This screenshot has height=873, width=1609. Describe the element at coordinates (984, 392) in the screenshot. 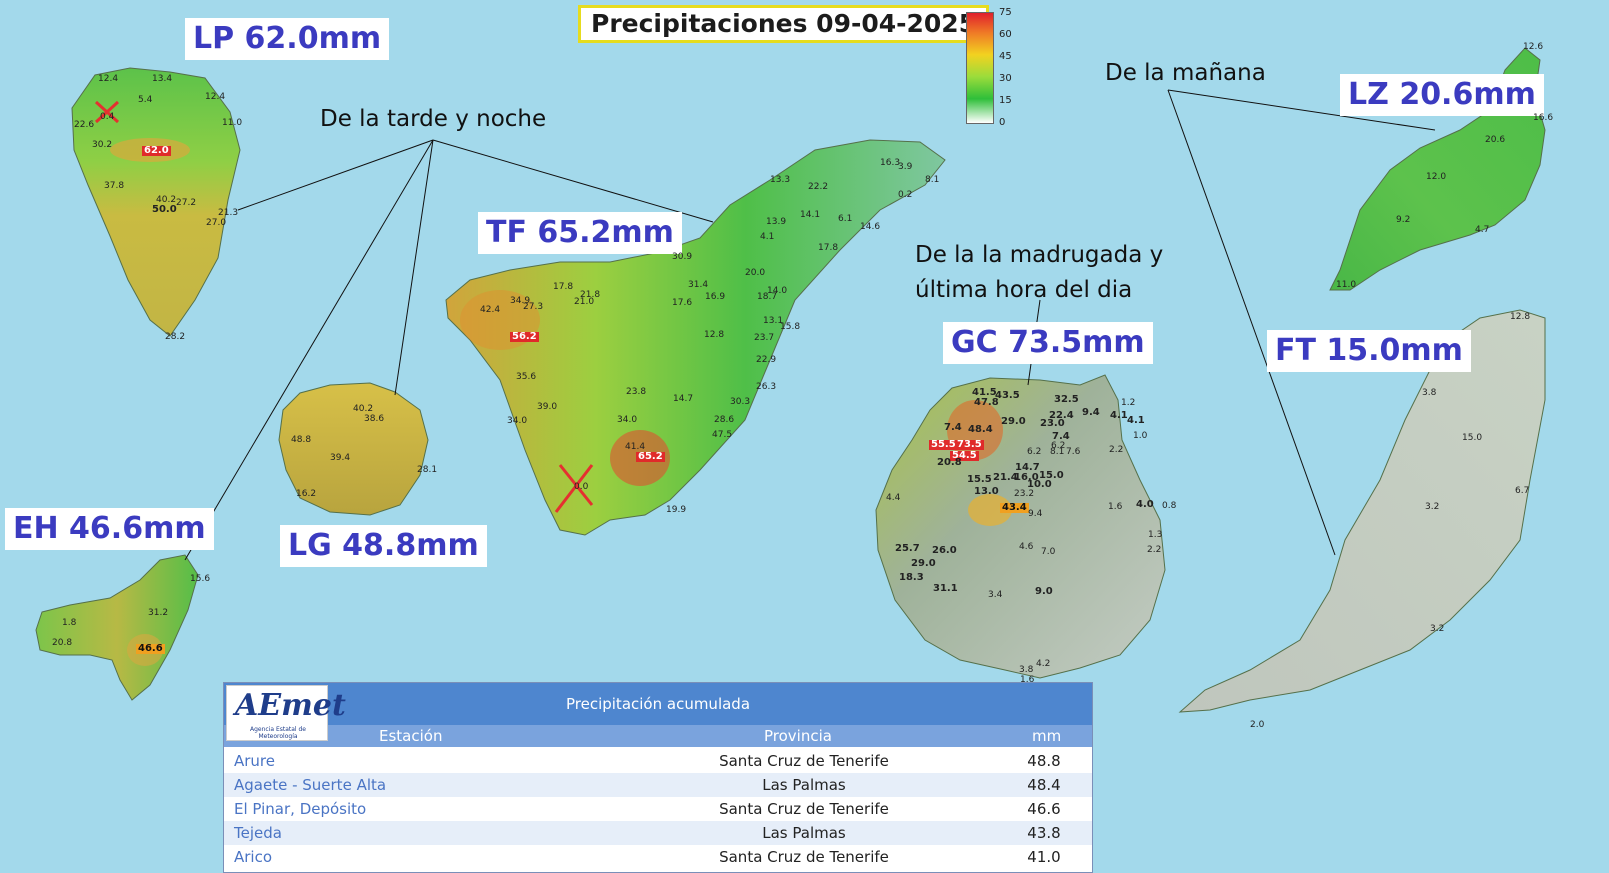

I see `station-value: 41.5` at that location.